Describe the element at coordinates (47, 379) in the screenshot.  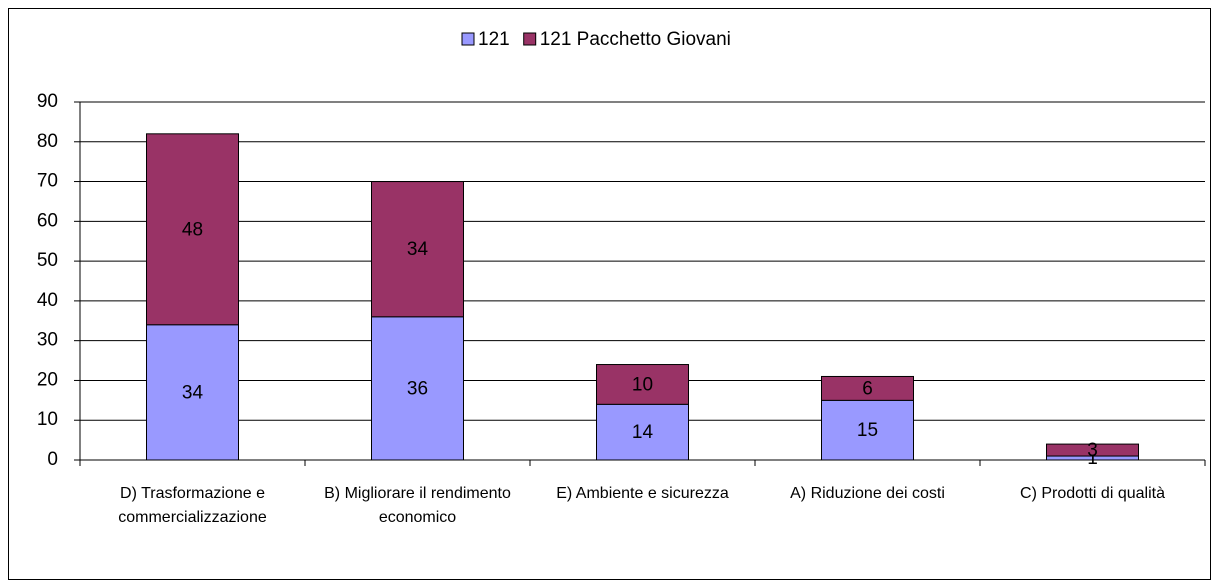
I see `y-tick-label: 20` at that location.